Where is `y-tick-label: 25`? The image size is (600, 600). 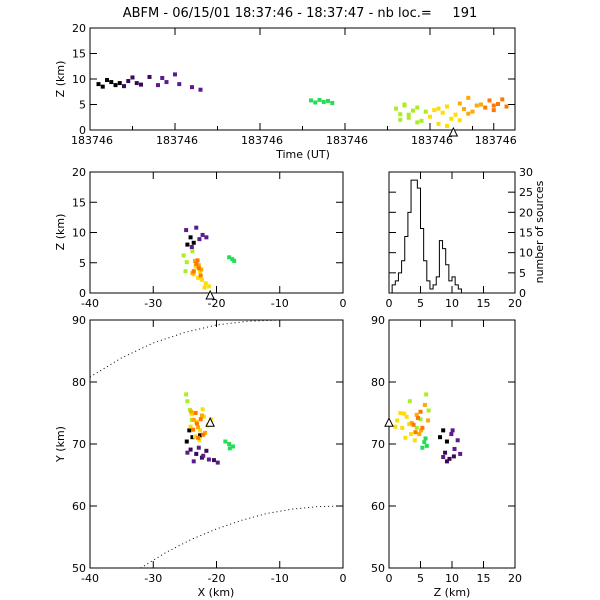 y-tick-label: 25 is located at coordinates (526, 192).